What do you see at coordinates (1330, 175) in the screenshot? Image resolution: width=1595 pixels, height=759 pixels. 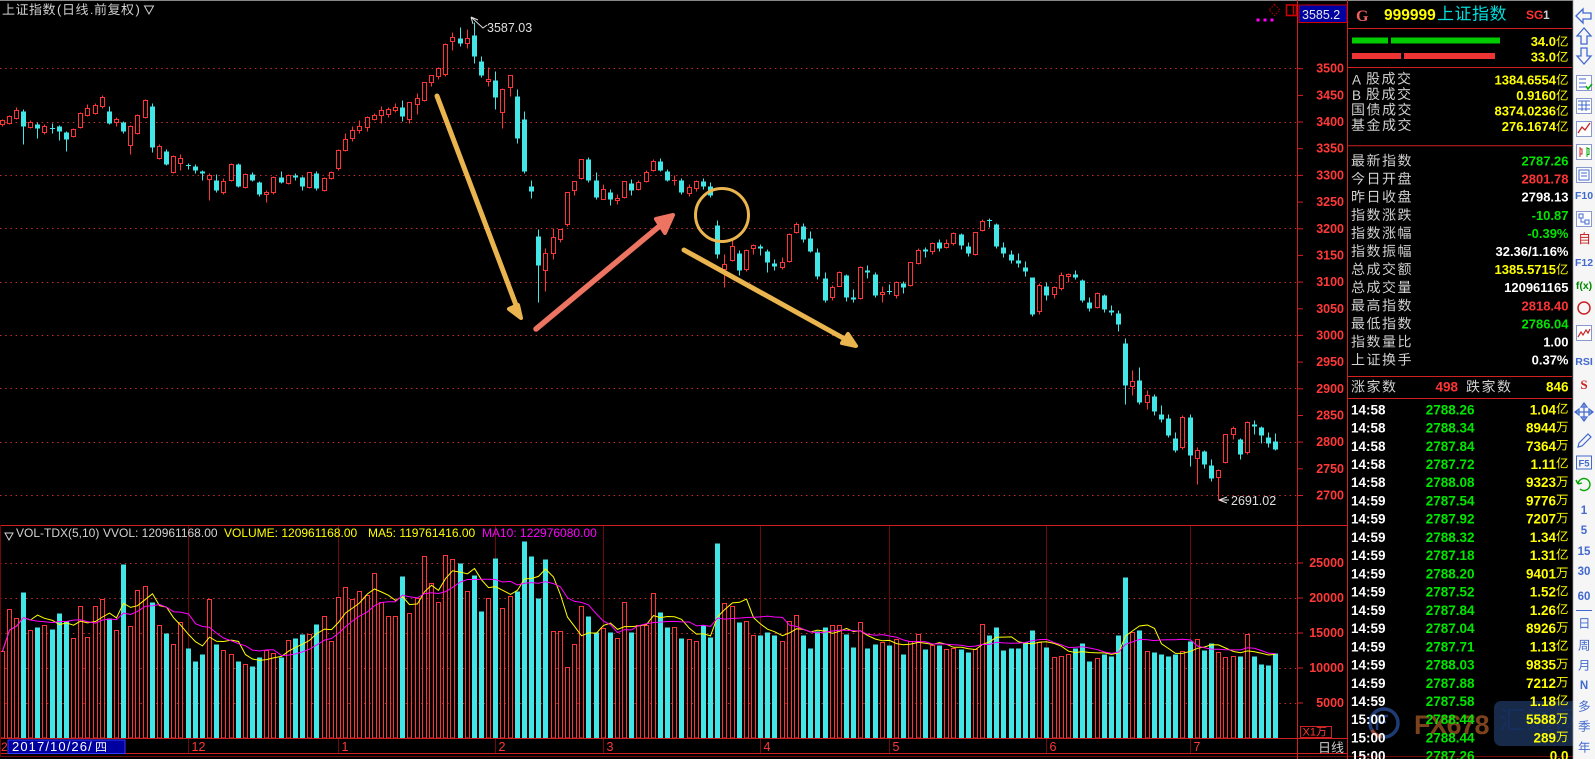 I see `svg-text: 3300` at bounding box center [1330, 175].